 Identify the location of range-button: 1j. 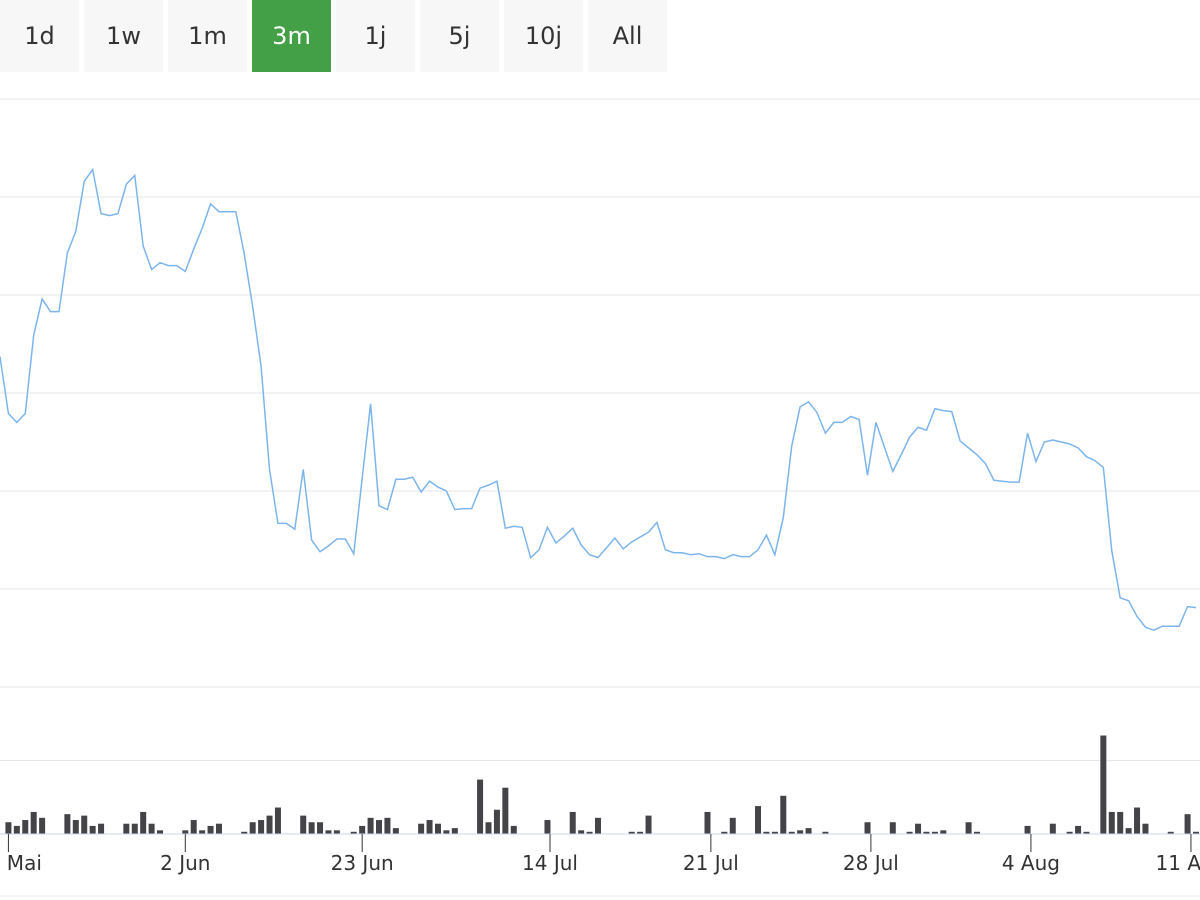
(375, 36).